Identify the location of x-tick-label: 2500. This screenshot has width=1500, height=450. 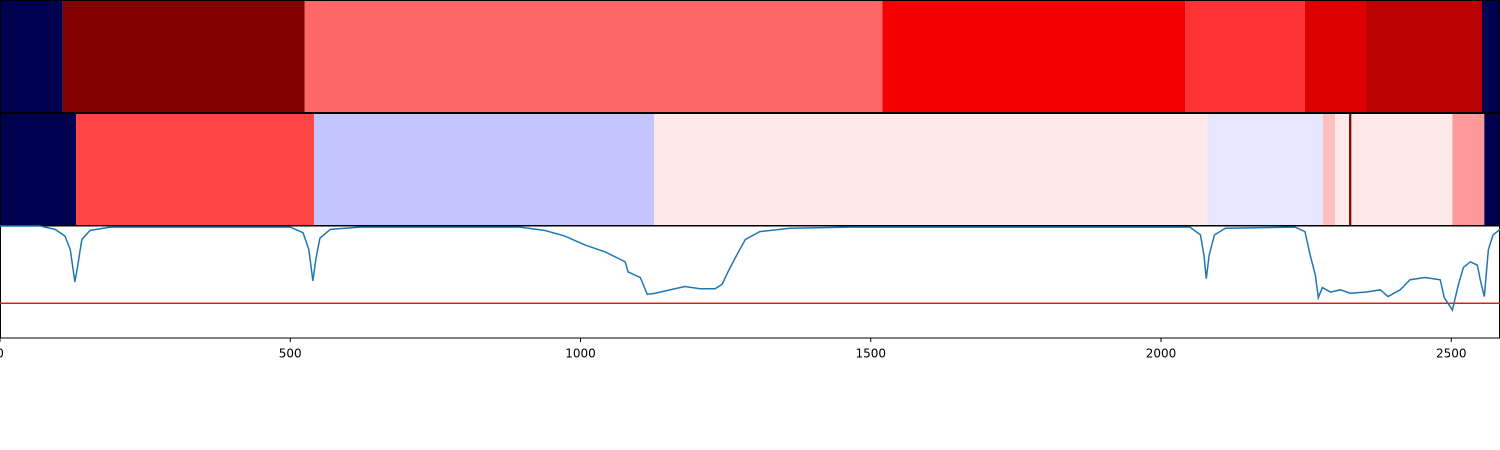
(1451, 354).